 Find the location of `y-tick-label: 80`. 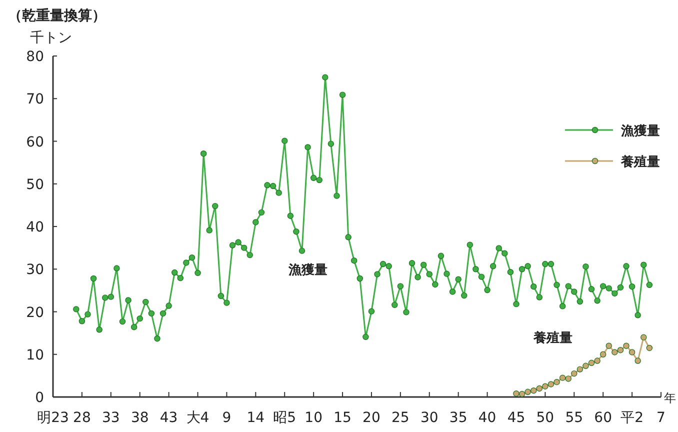

y-tick-label: 80 is located at coordinates (35, 57).